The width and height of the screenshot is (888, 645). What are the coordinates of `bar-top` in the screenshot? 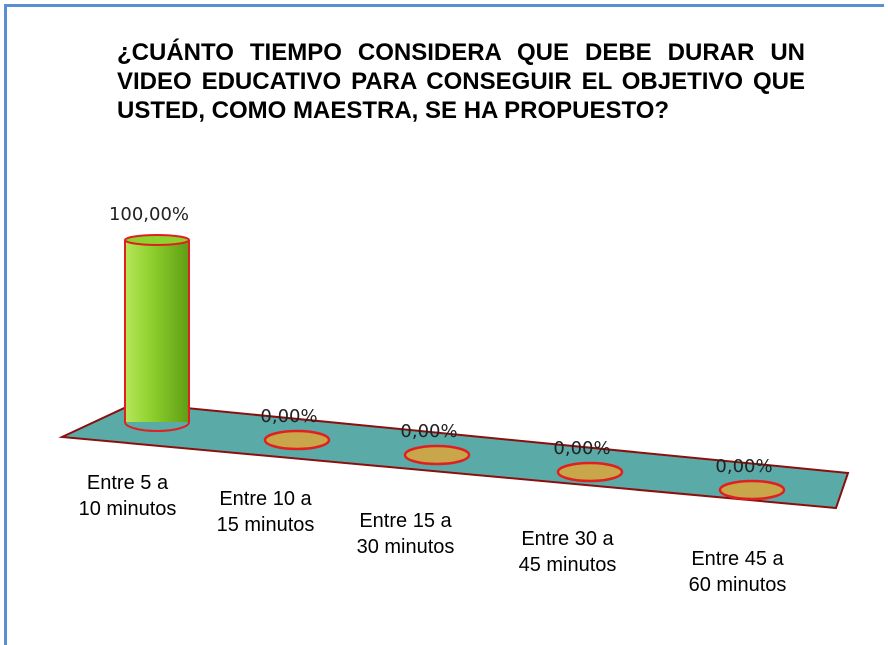 It's located at (157, 240).